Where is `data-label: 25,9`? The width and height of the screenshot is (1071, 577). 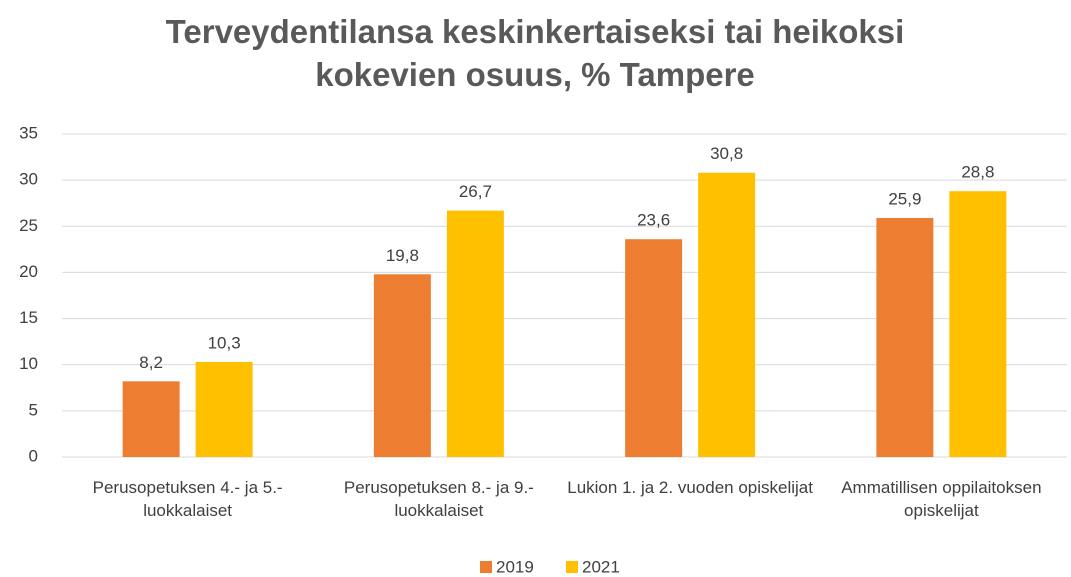 data-label: 25,9 is located at coordinates (904, 198).